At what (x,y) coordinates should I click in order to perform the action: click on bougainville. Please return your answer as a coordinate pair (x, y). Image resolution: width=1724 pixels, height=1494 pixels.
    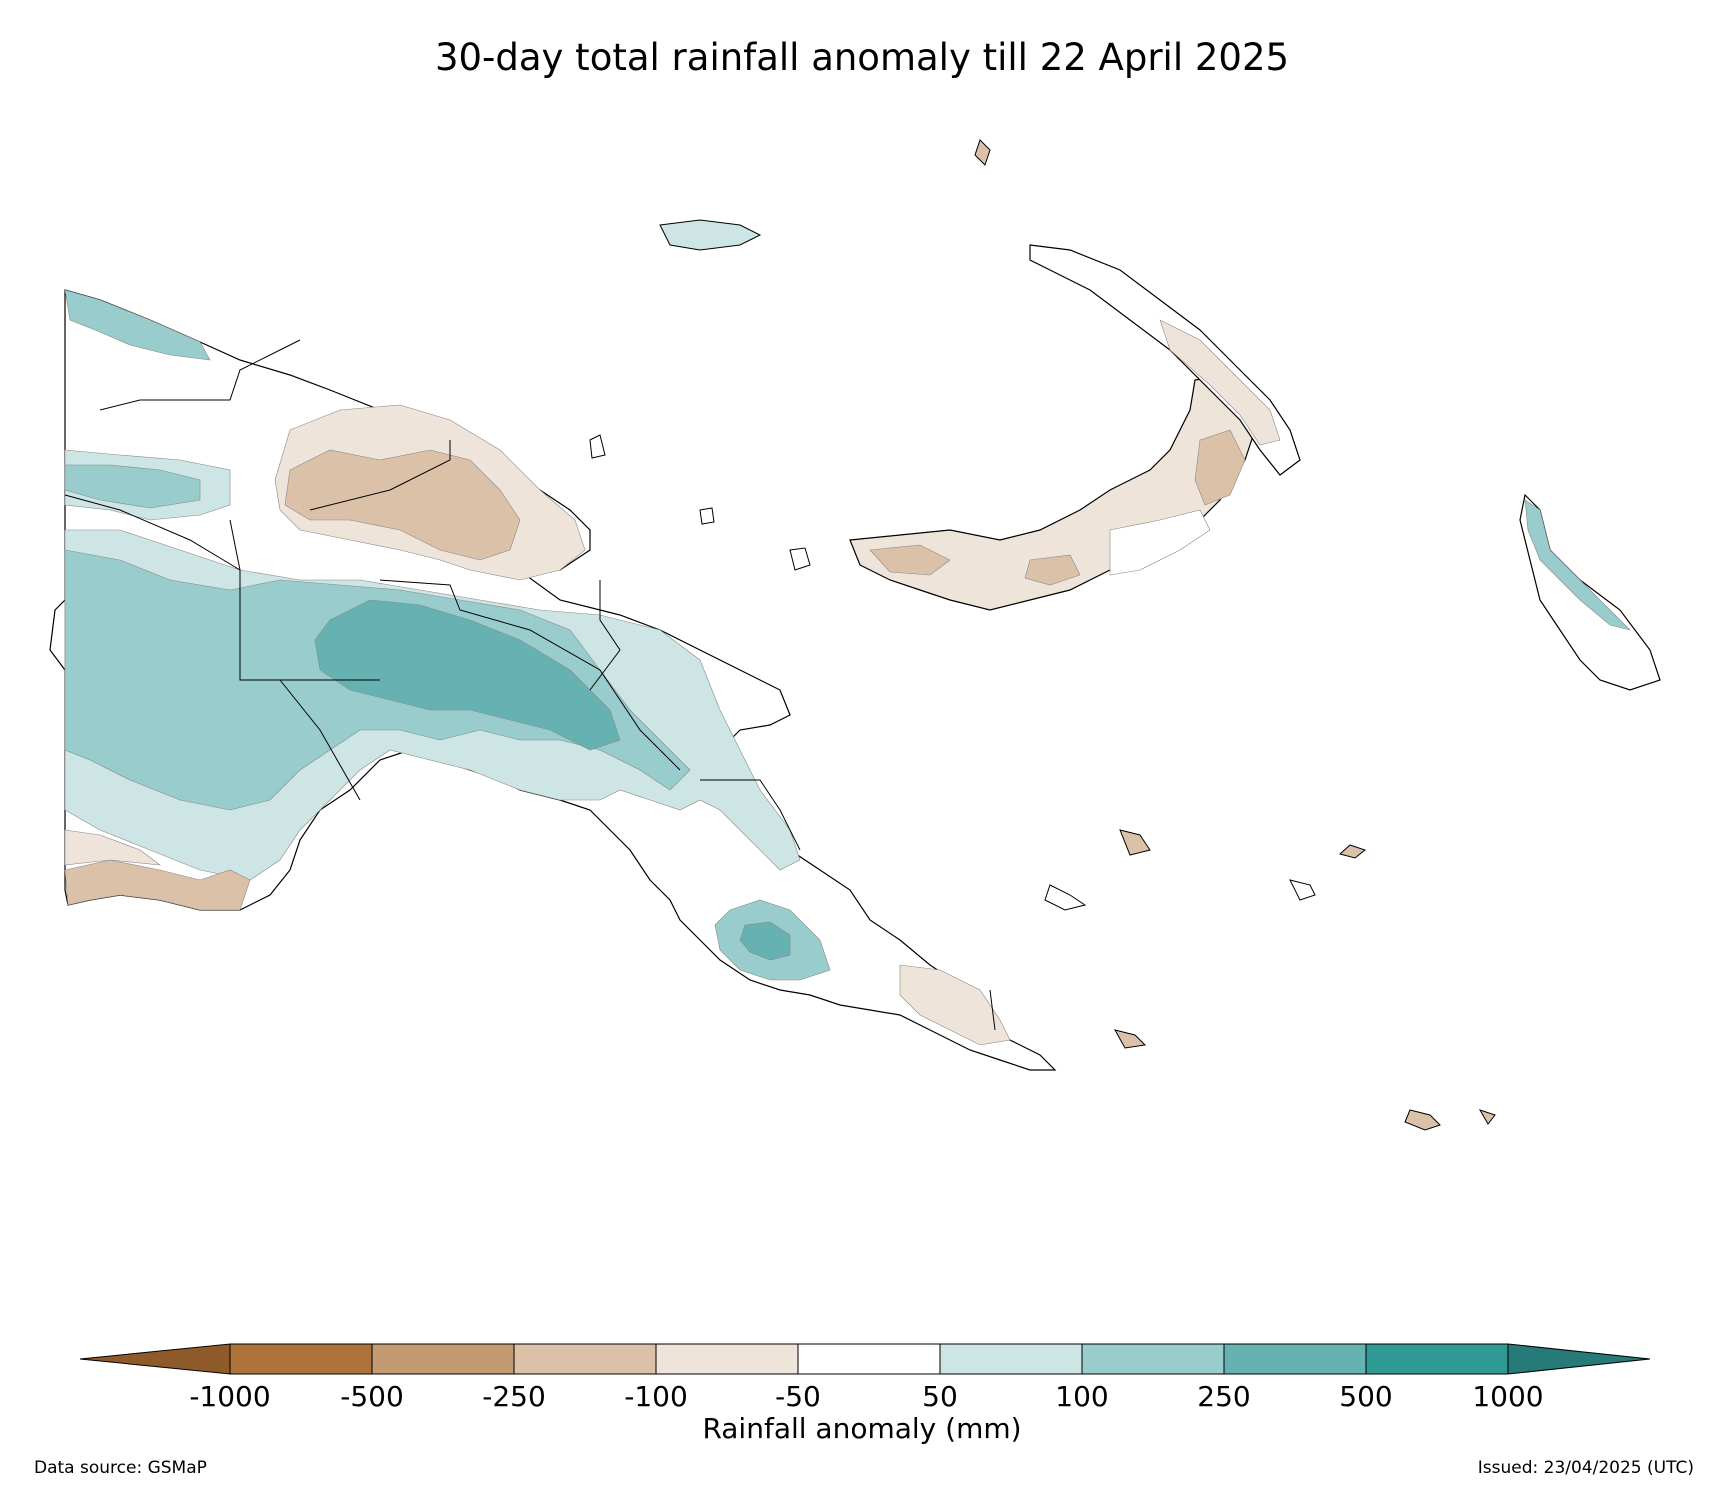
    Looking at the image, I should click on (1590, 592).